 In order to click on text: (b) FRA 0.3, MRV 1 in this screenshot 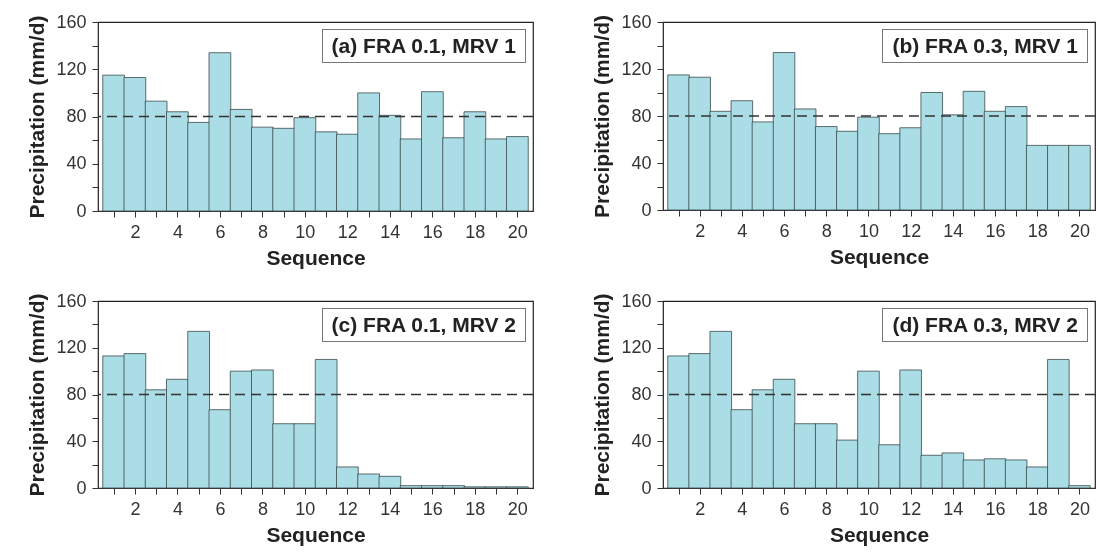, I will do `click(985, 46)`.